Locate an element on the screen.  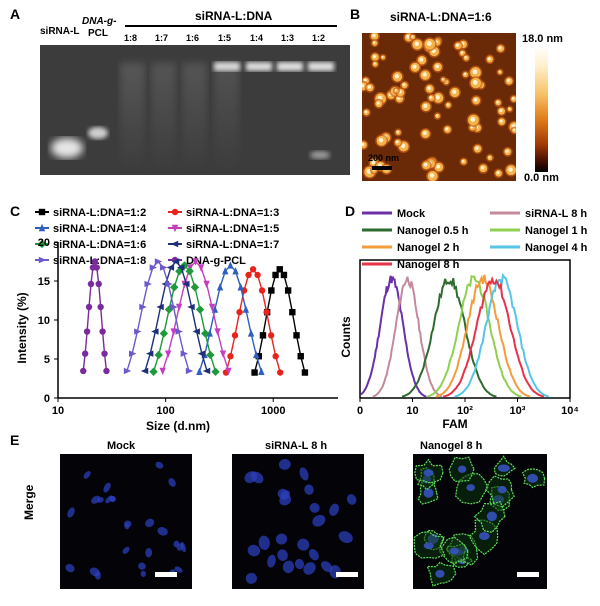
micro-title-nanogel: Nanogel 8 h is located at coordinates (451, 446).